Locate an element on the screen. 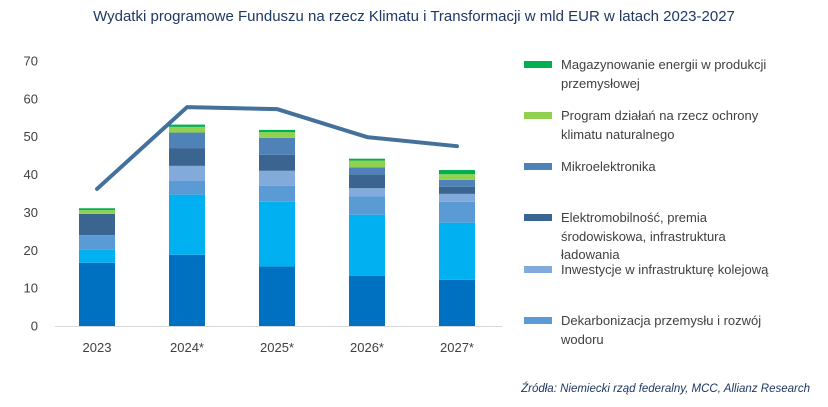  legend-item: Mikroelektronika is located at coordinates (667, 167).